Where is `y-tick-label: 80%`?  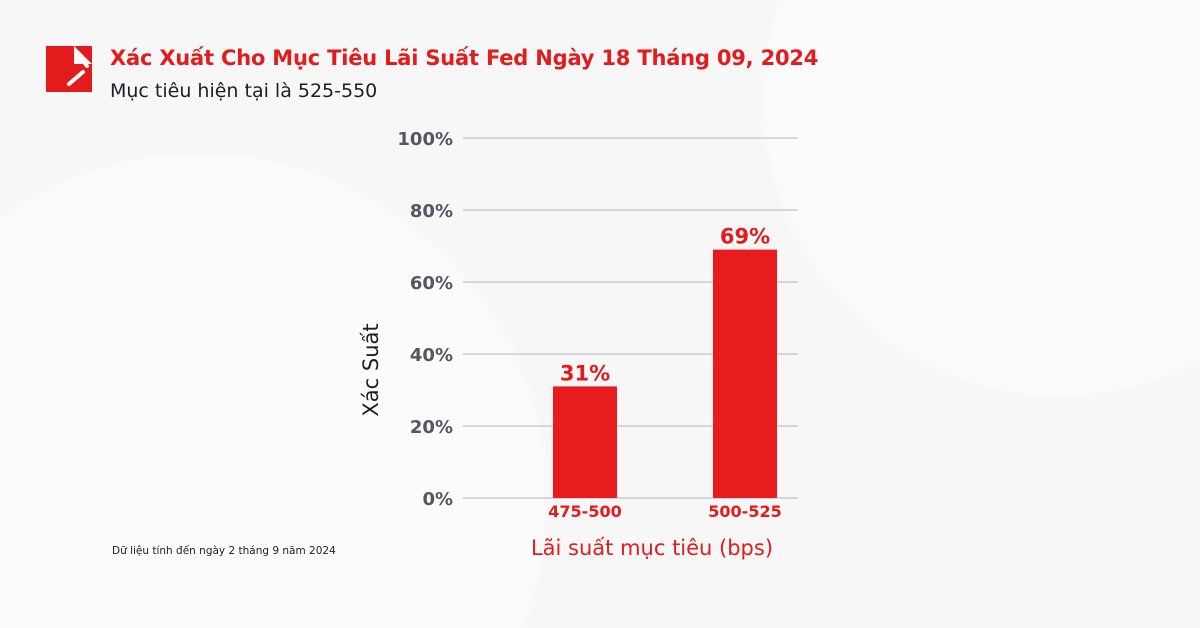 y-tick-label: 80% is located at coordinates (431, 211).